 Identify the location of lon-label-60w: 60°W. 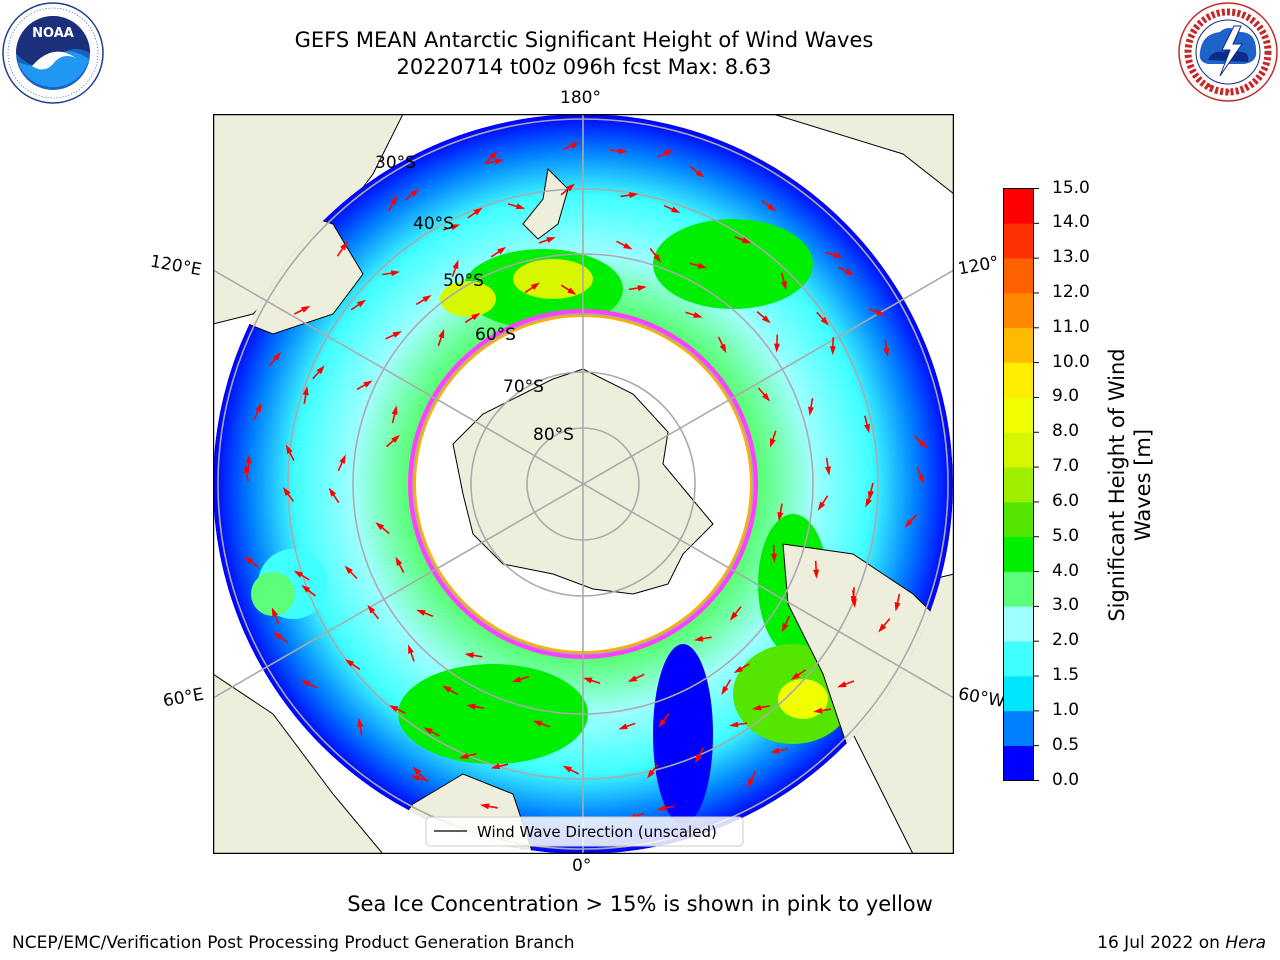
(981, 698).